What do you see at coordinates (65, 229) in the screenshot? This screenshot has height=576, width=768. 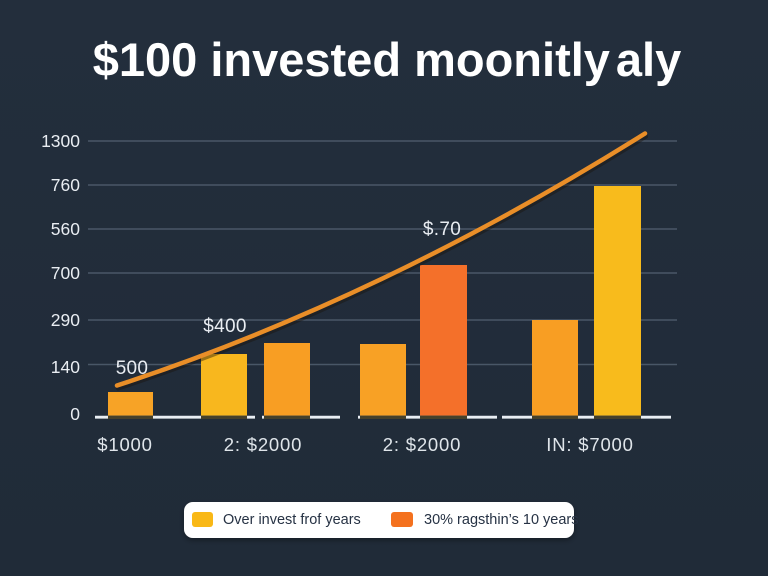 I see `svg-text: 560` at bounding box center [65, 229].